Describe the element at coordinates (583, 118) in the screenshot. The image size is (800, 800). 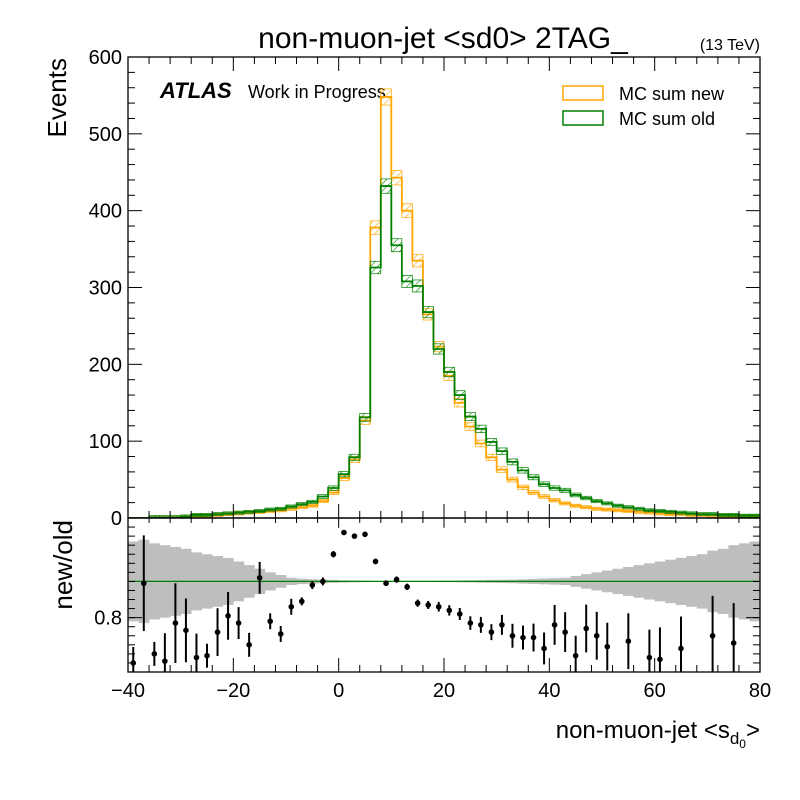
I see `legend-swatch-old` at that location.